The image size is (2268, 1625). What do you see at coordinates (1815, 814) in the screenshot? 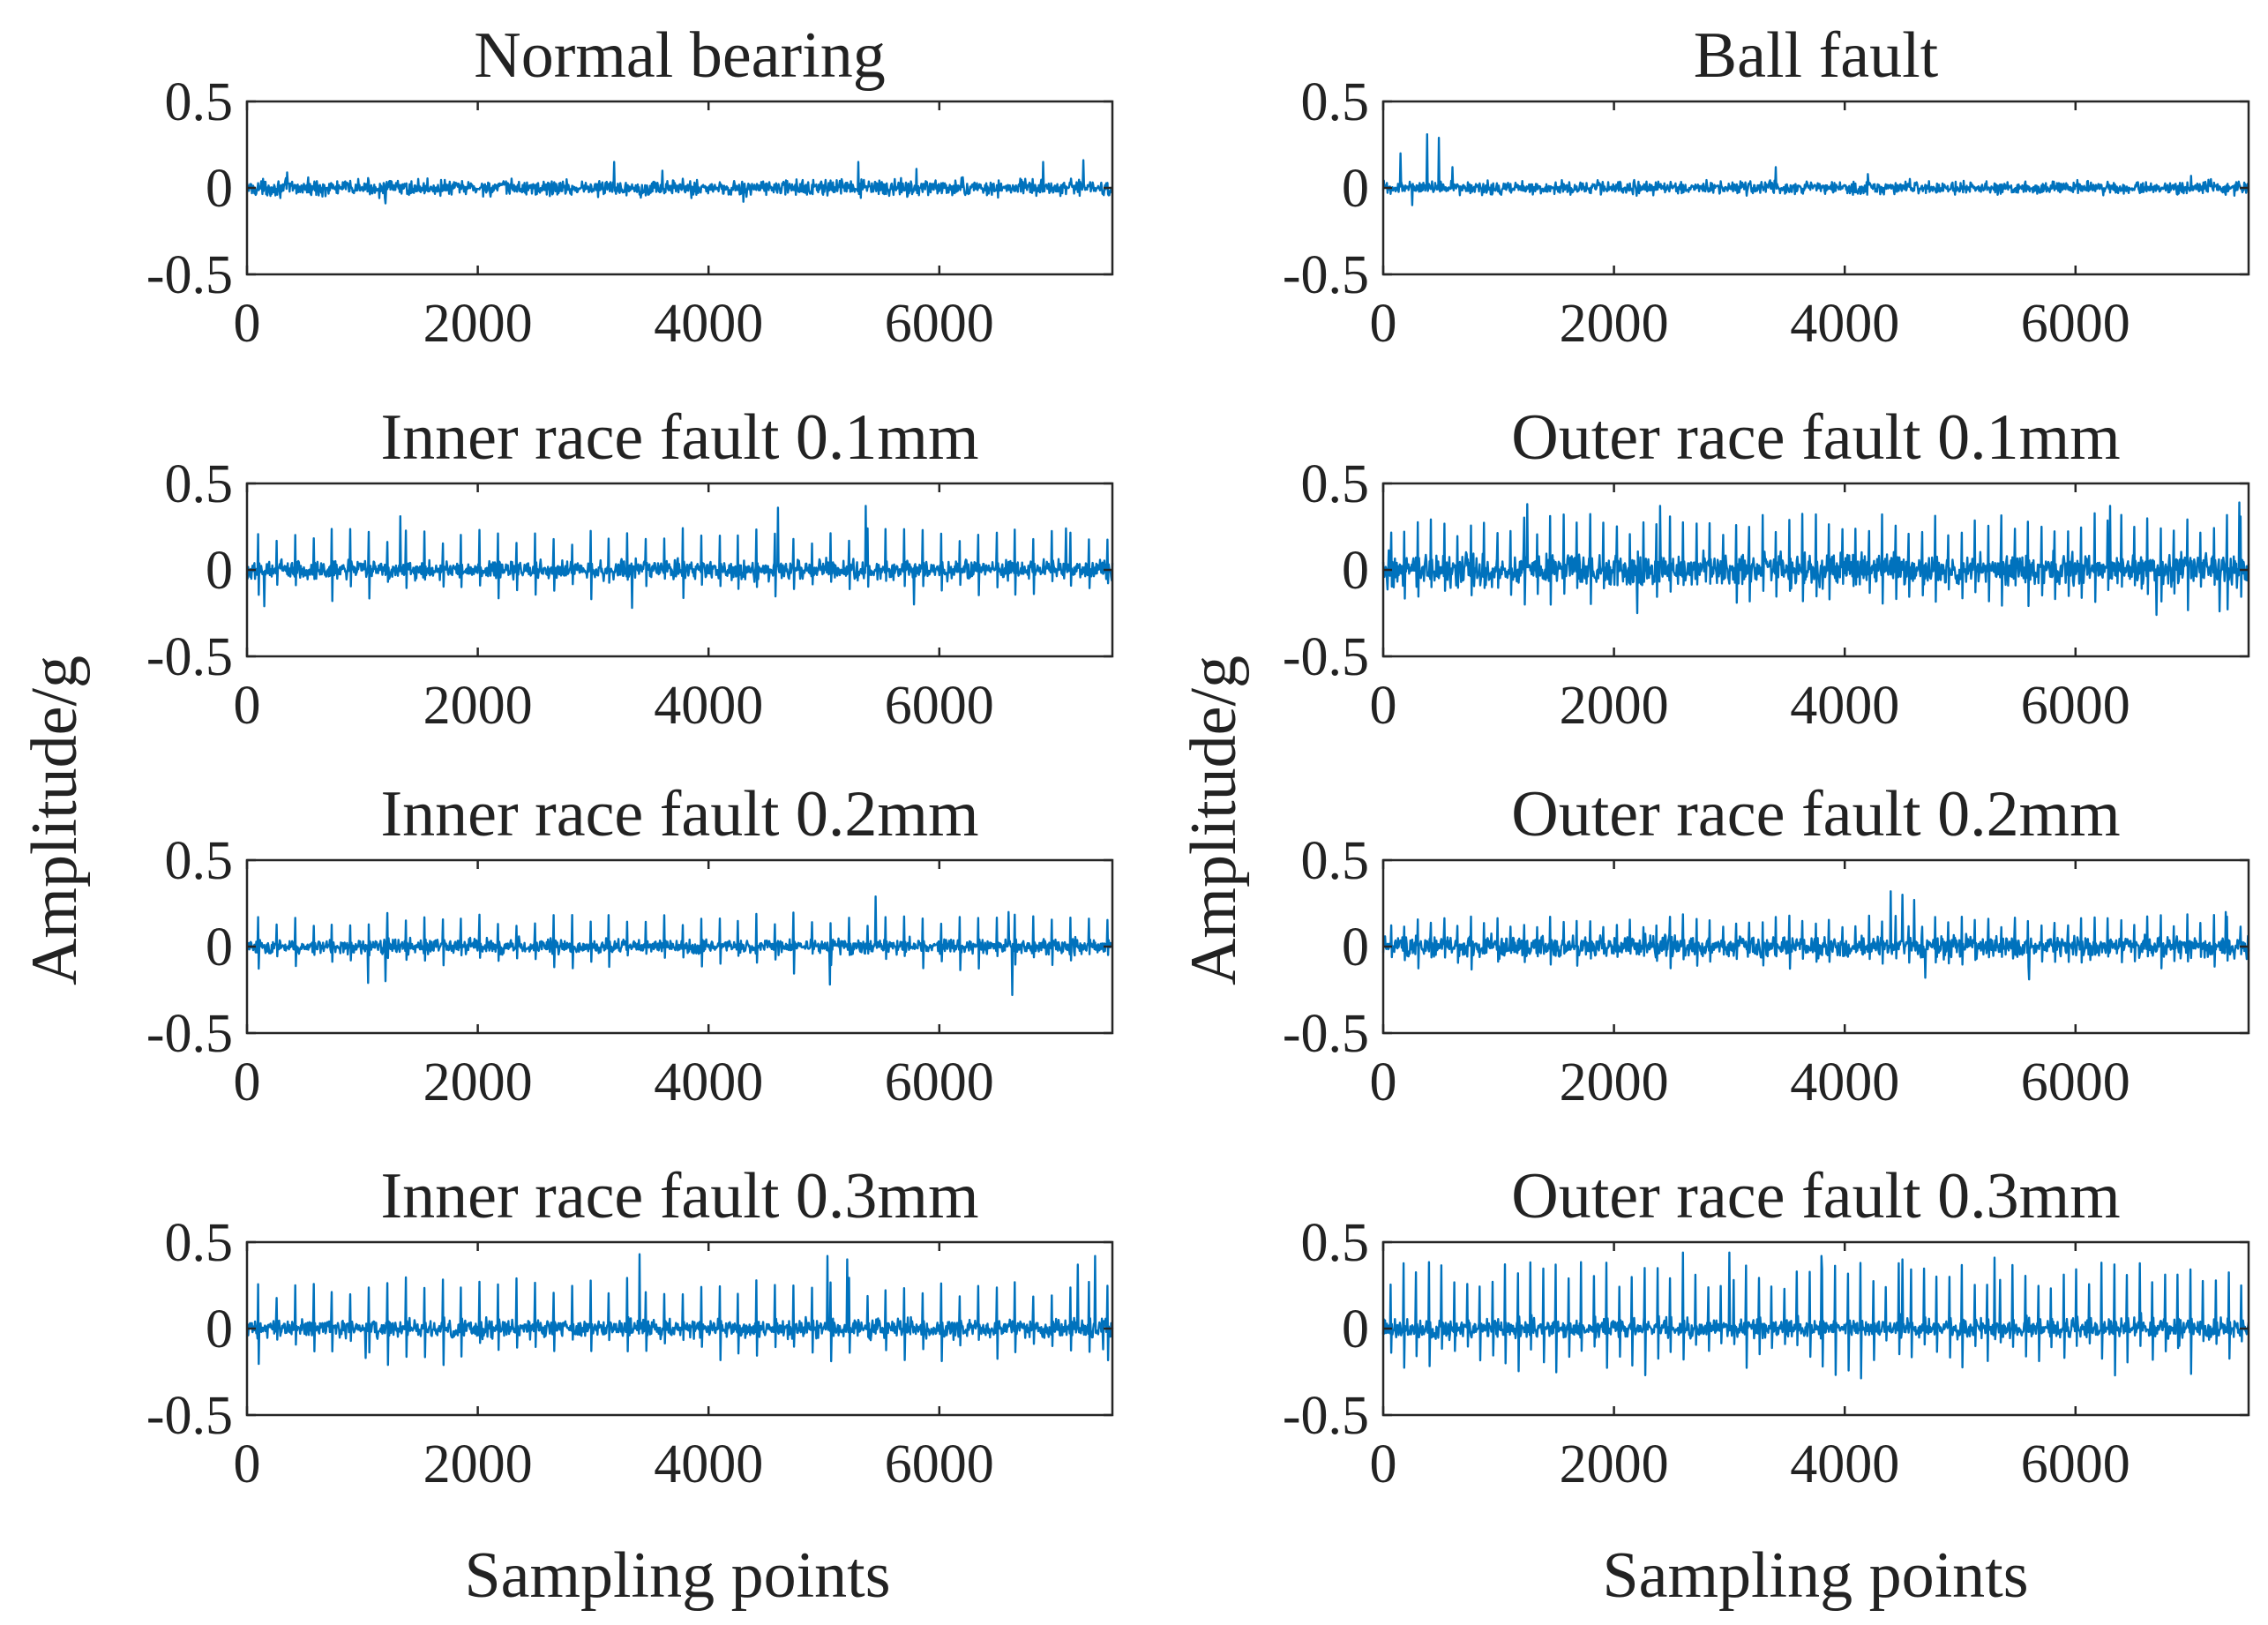
I see `subplot-title: Outer race fault 0.2mm` at bounding box center [1815, 814].